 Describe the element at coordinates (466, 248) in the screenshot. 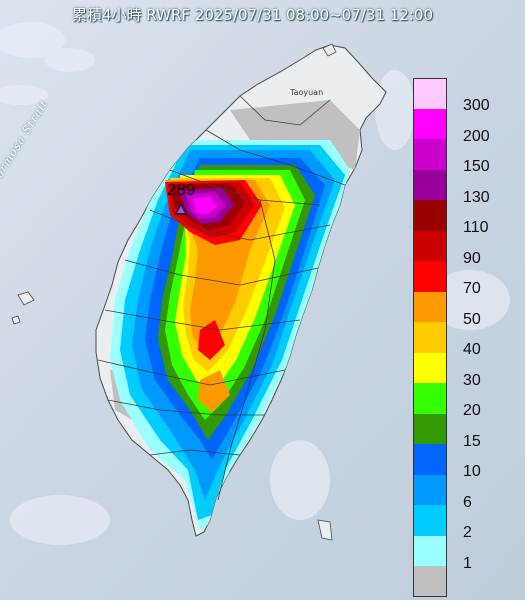

I see `legend-row: 90` at that location.